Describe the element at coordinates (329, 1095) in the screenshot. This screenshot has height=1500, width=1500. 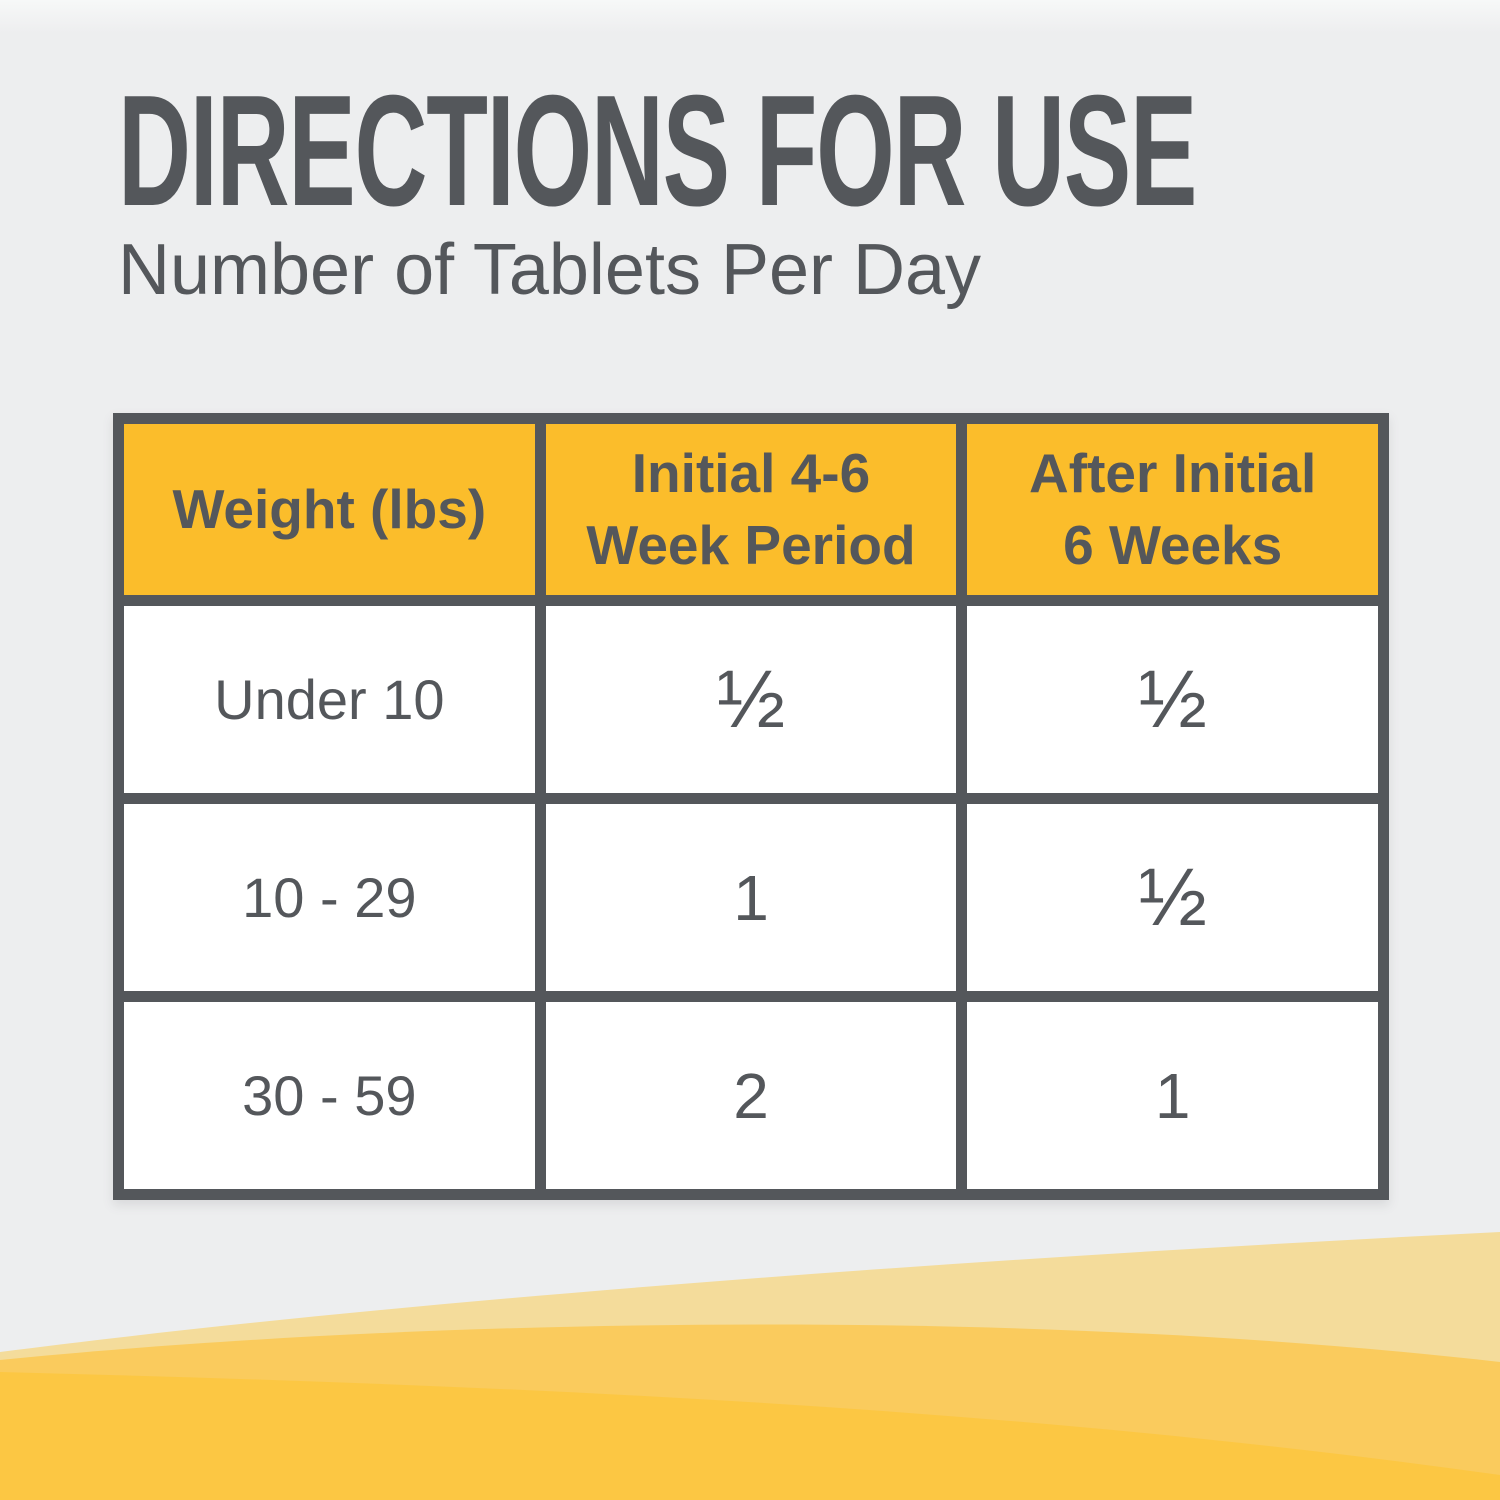
I see `weight-cell: 30 - 59` at that location.